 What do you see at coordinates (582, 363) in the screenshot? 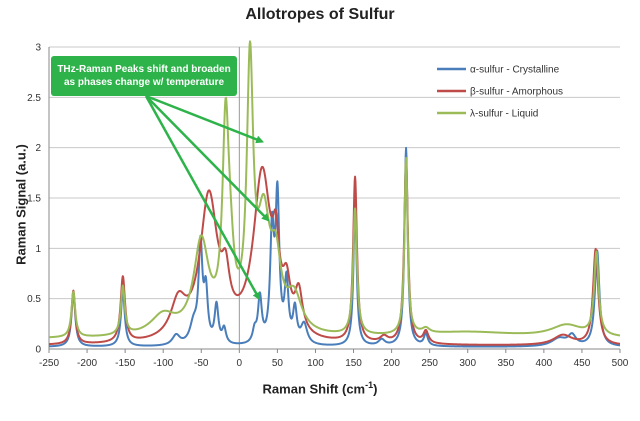
I see `x-tick-label: 450` at bounding box center [582, 363].